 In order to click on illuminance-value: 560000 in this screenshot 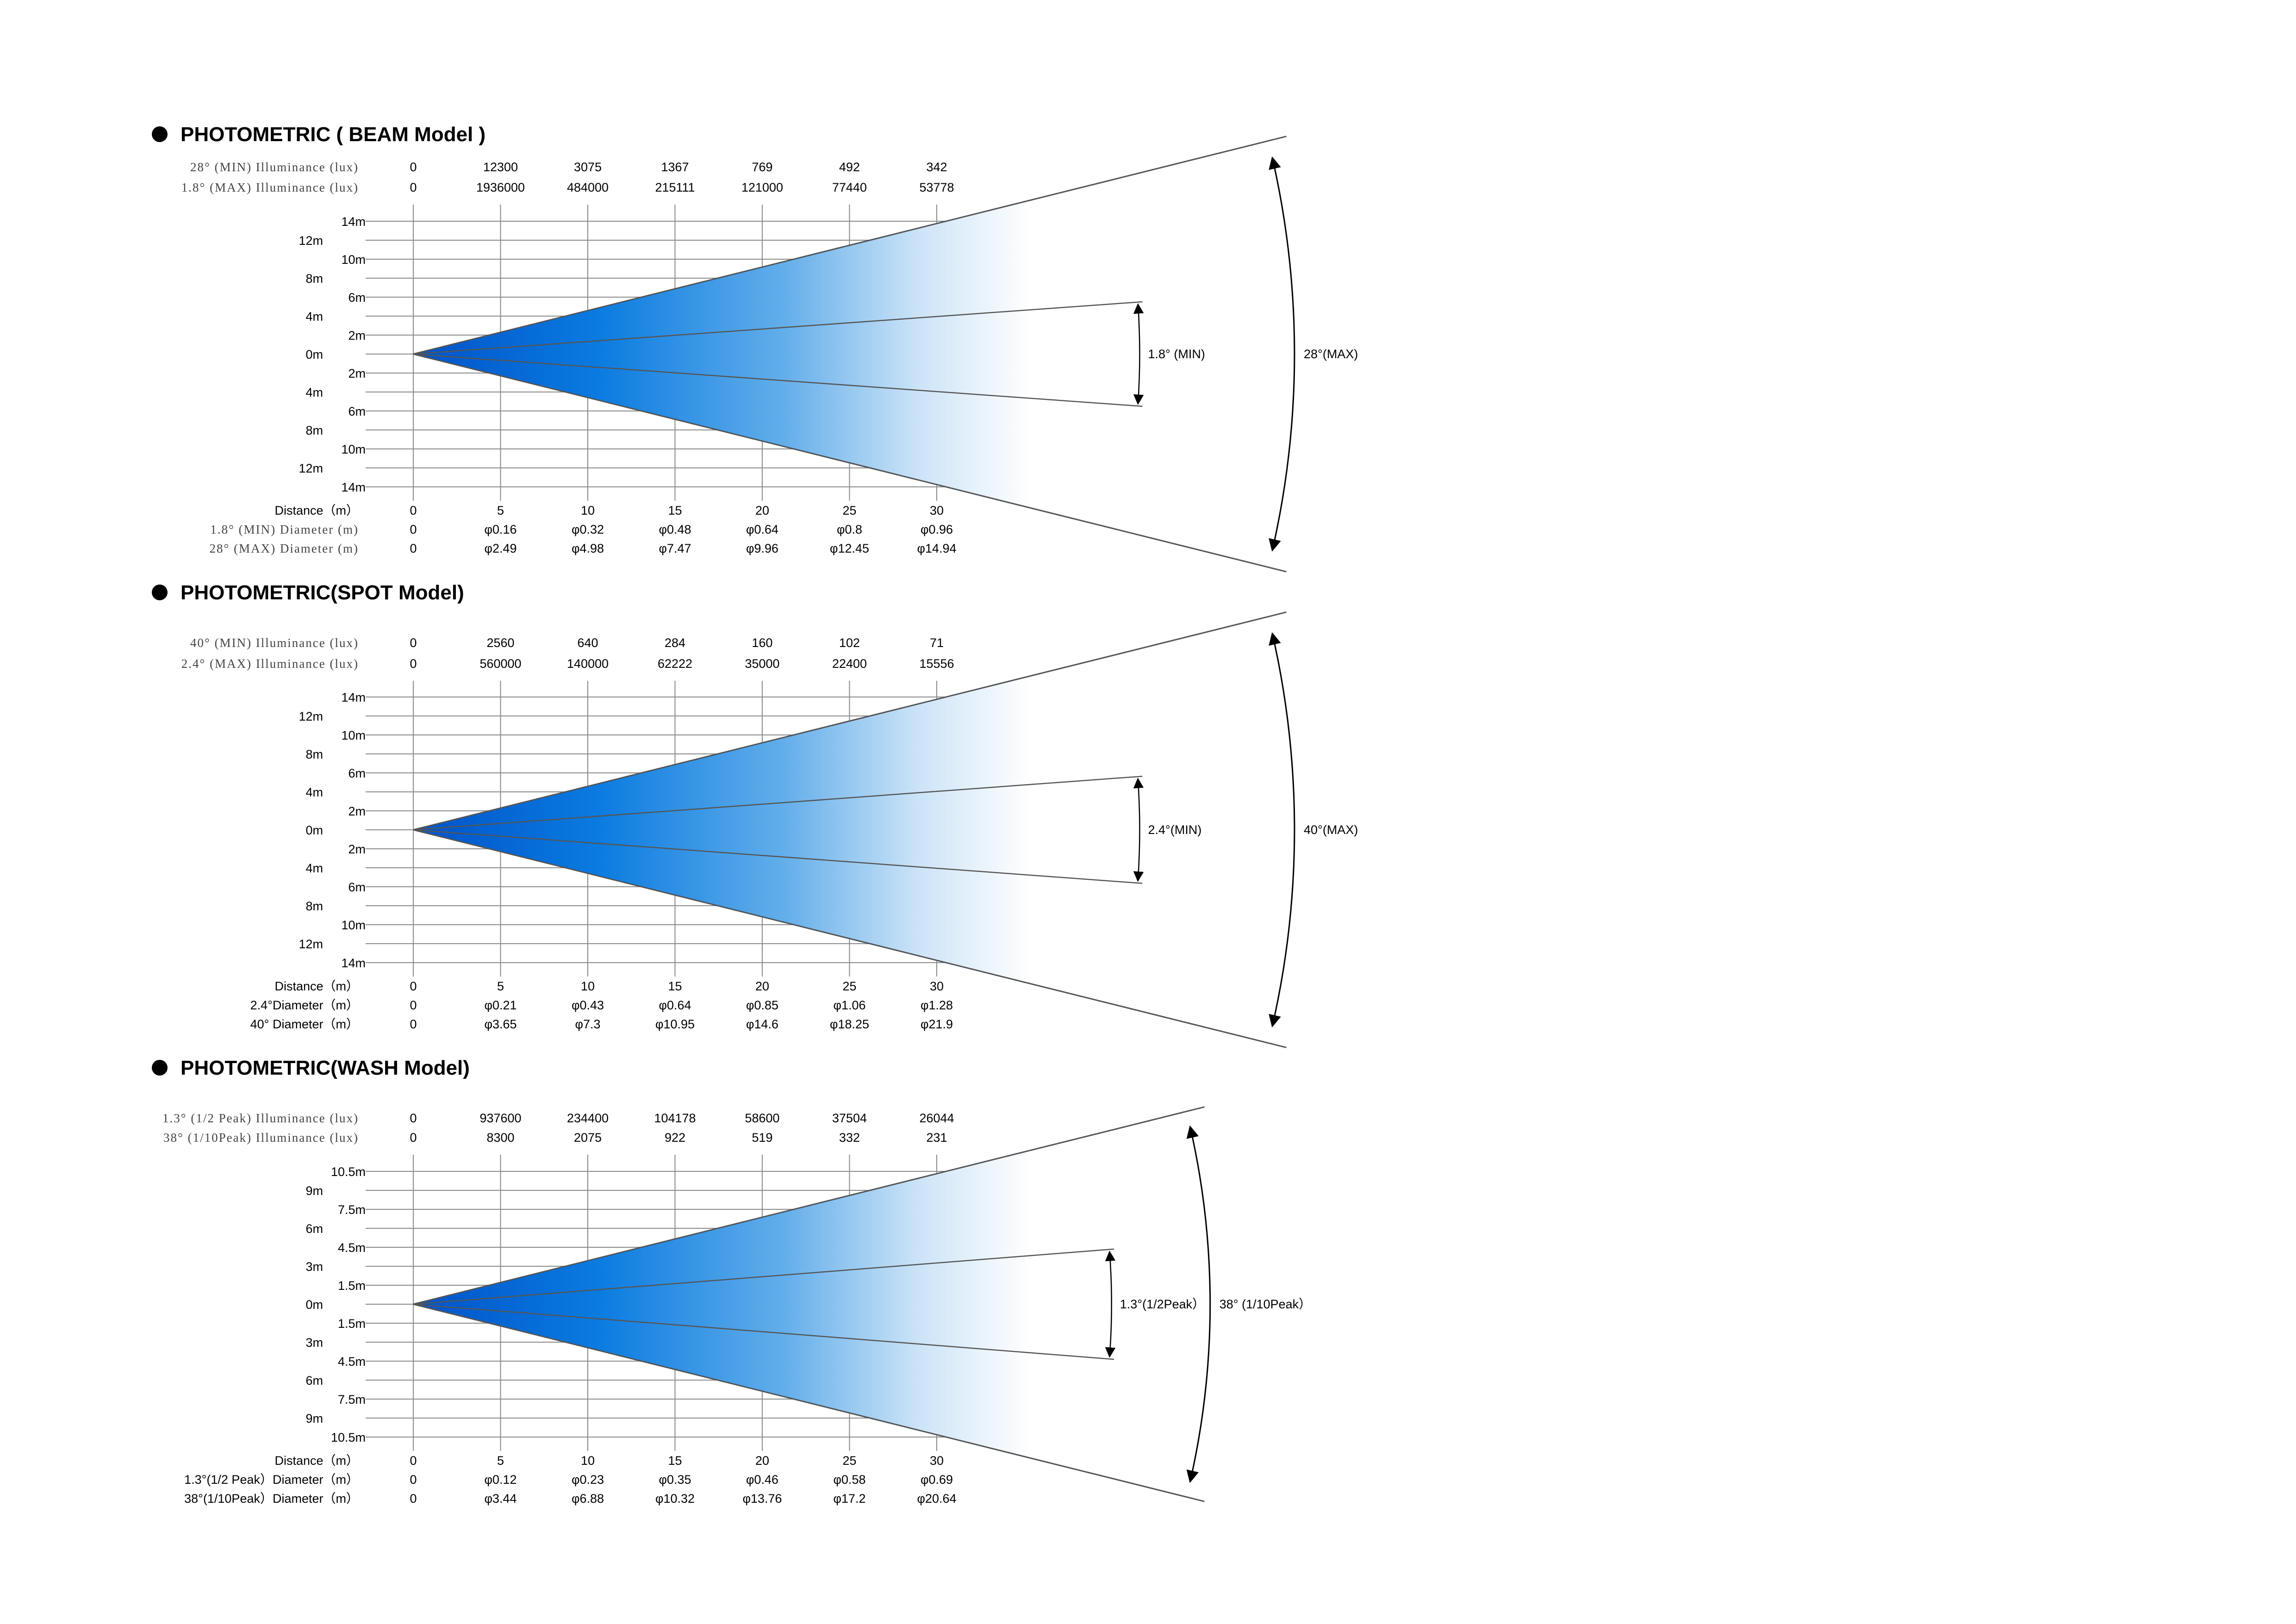, I will do `click(500, 664)`.